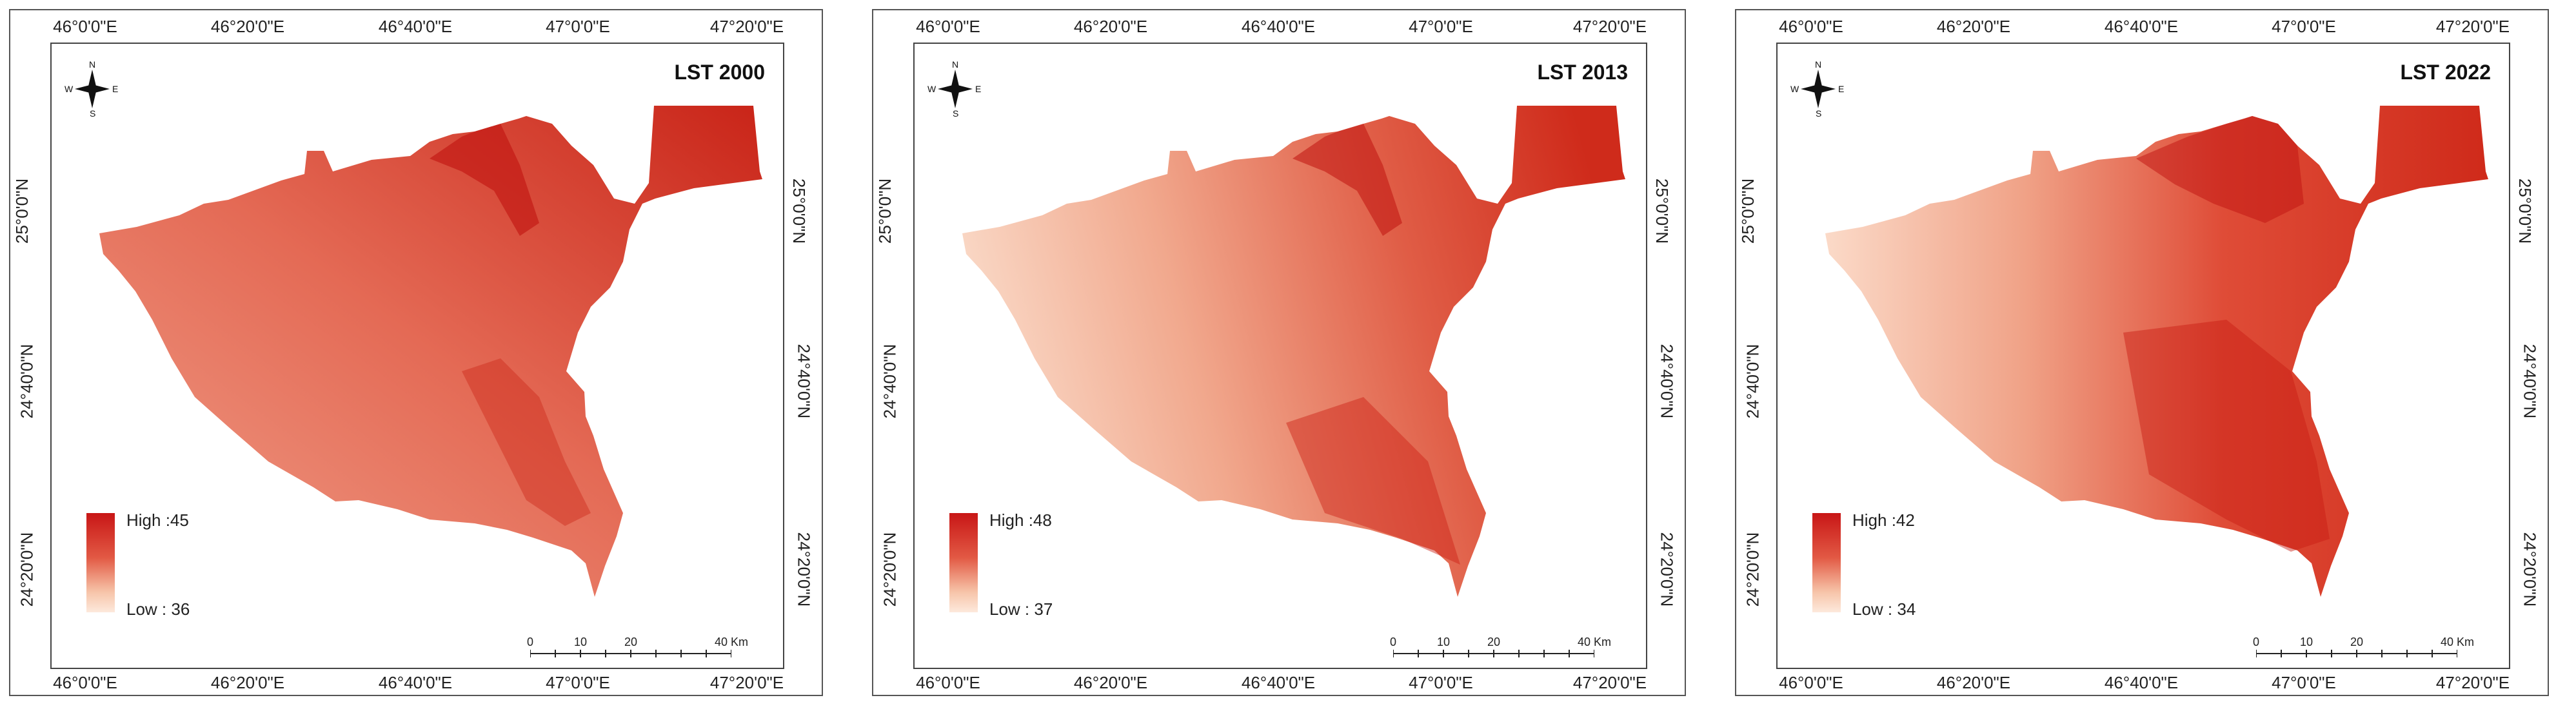 This screenshot has height=709, width=2576. I want to click on map-title: LST 2000, so click(719, 72).